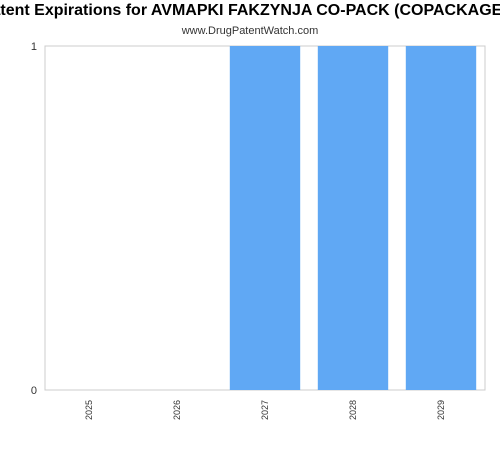  What do you see at coordinates (34, 391) in the screenshot?
I see `y-tick-label: 0` at bounding box center [34, 391].